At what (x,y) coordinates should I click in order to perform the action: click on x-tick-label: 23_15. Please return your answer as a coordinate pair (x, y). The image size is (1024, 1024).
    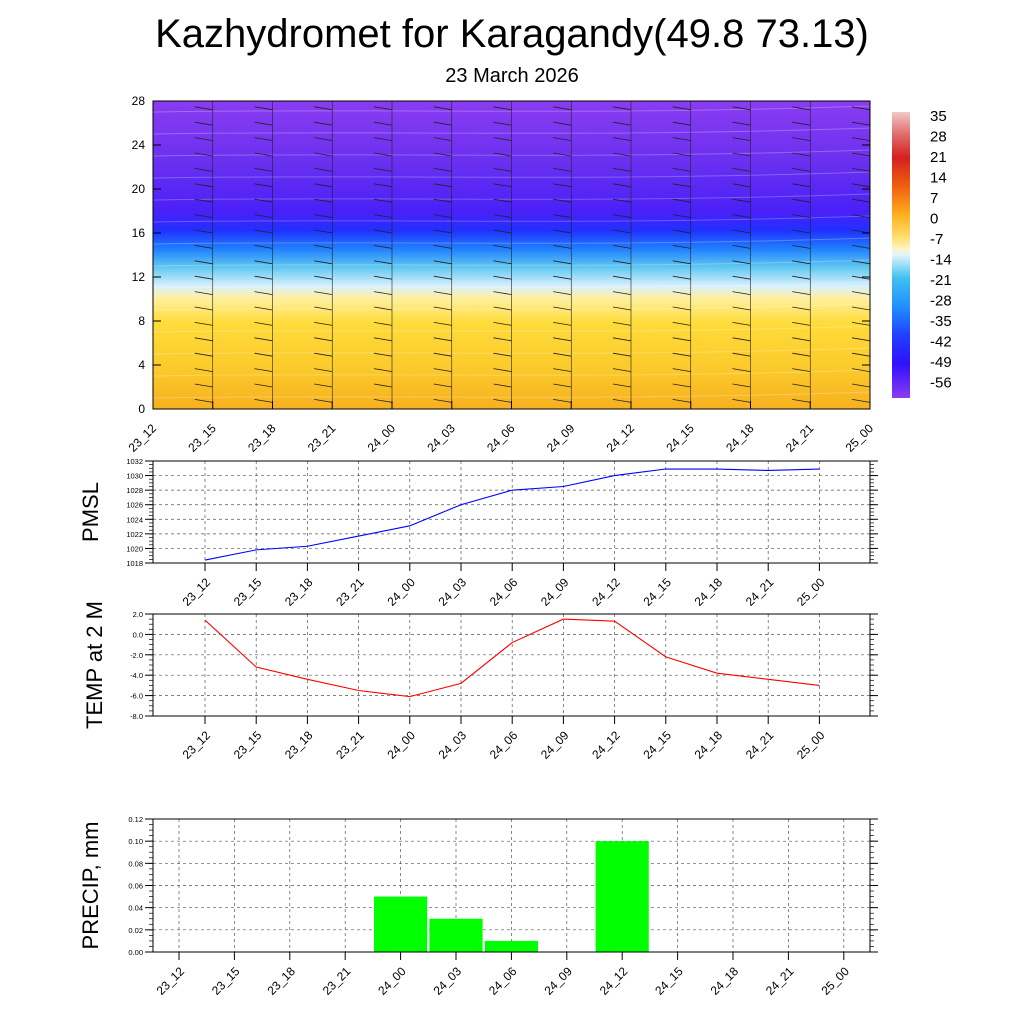
    Looking at the image, I should click on (202, 438).